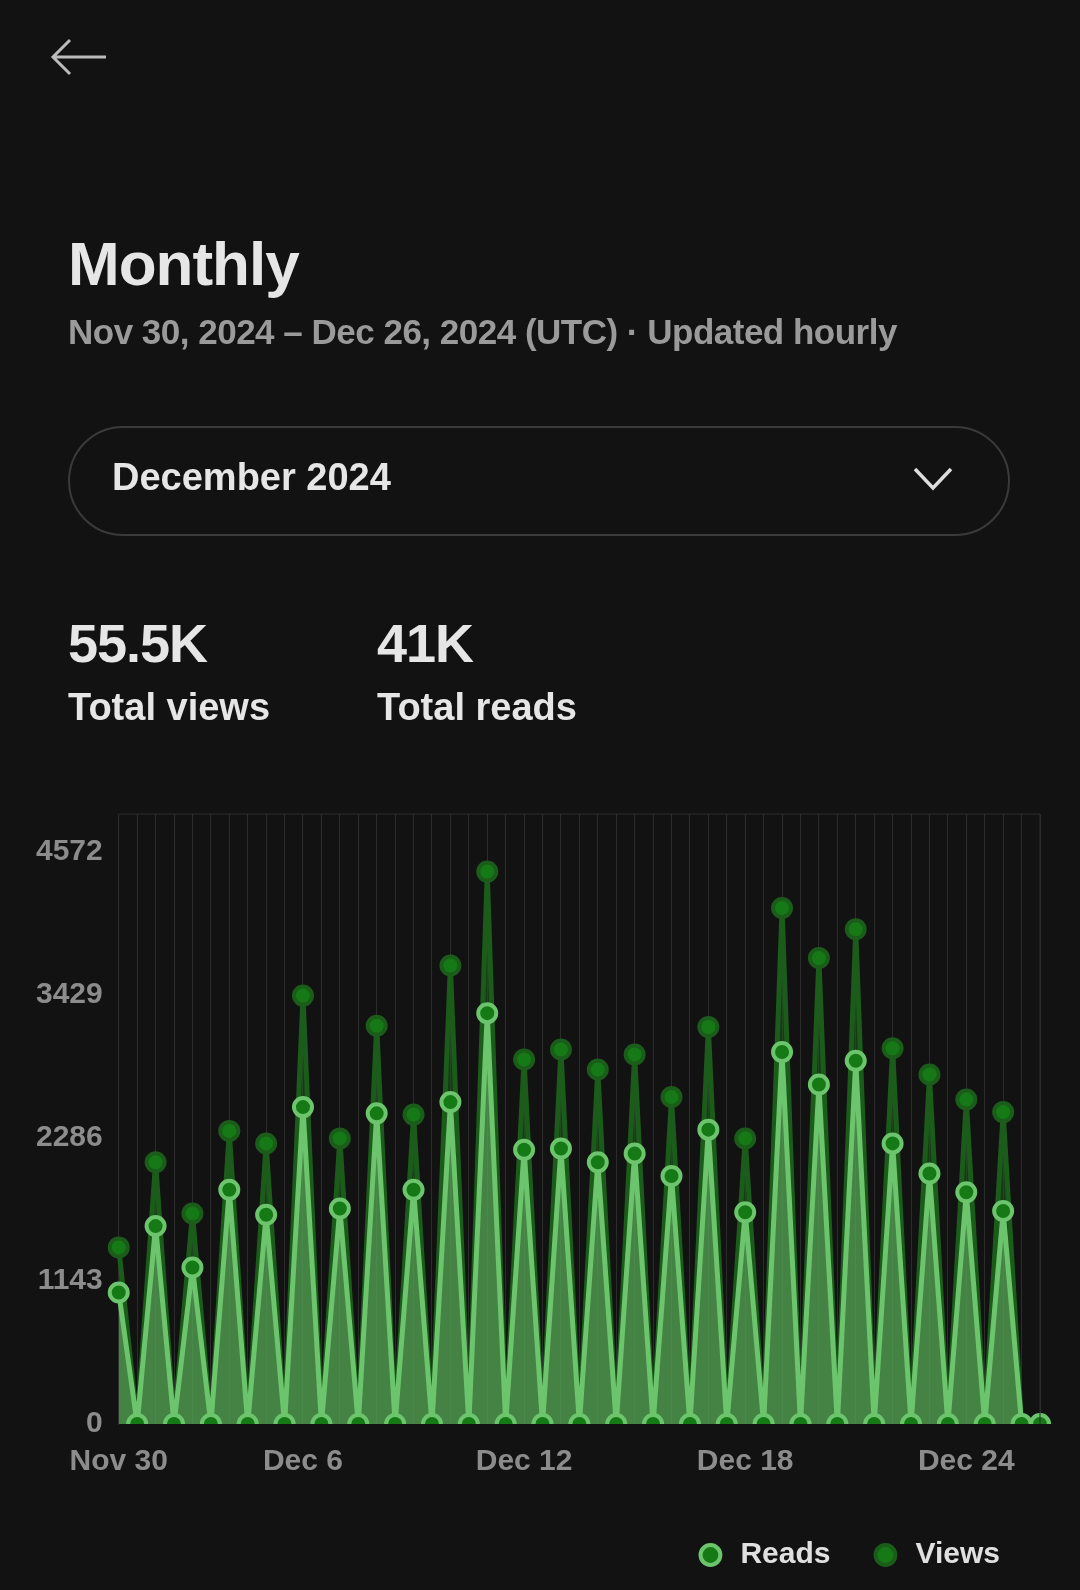 Image resolution: width=1080 pixels, height=1590 pixels. Describe the element at coordinates (138, 643) in the screenshot. I see `text: 55.5K` at that location.